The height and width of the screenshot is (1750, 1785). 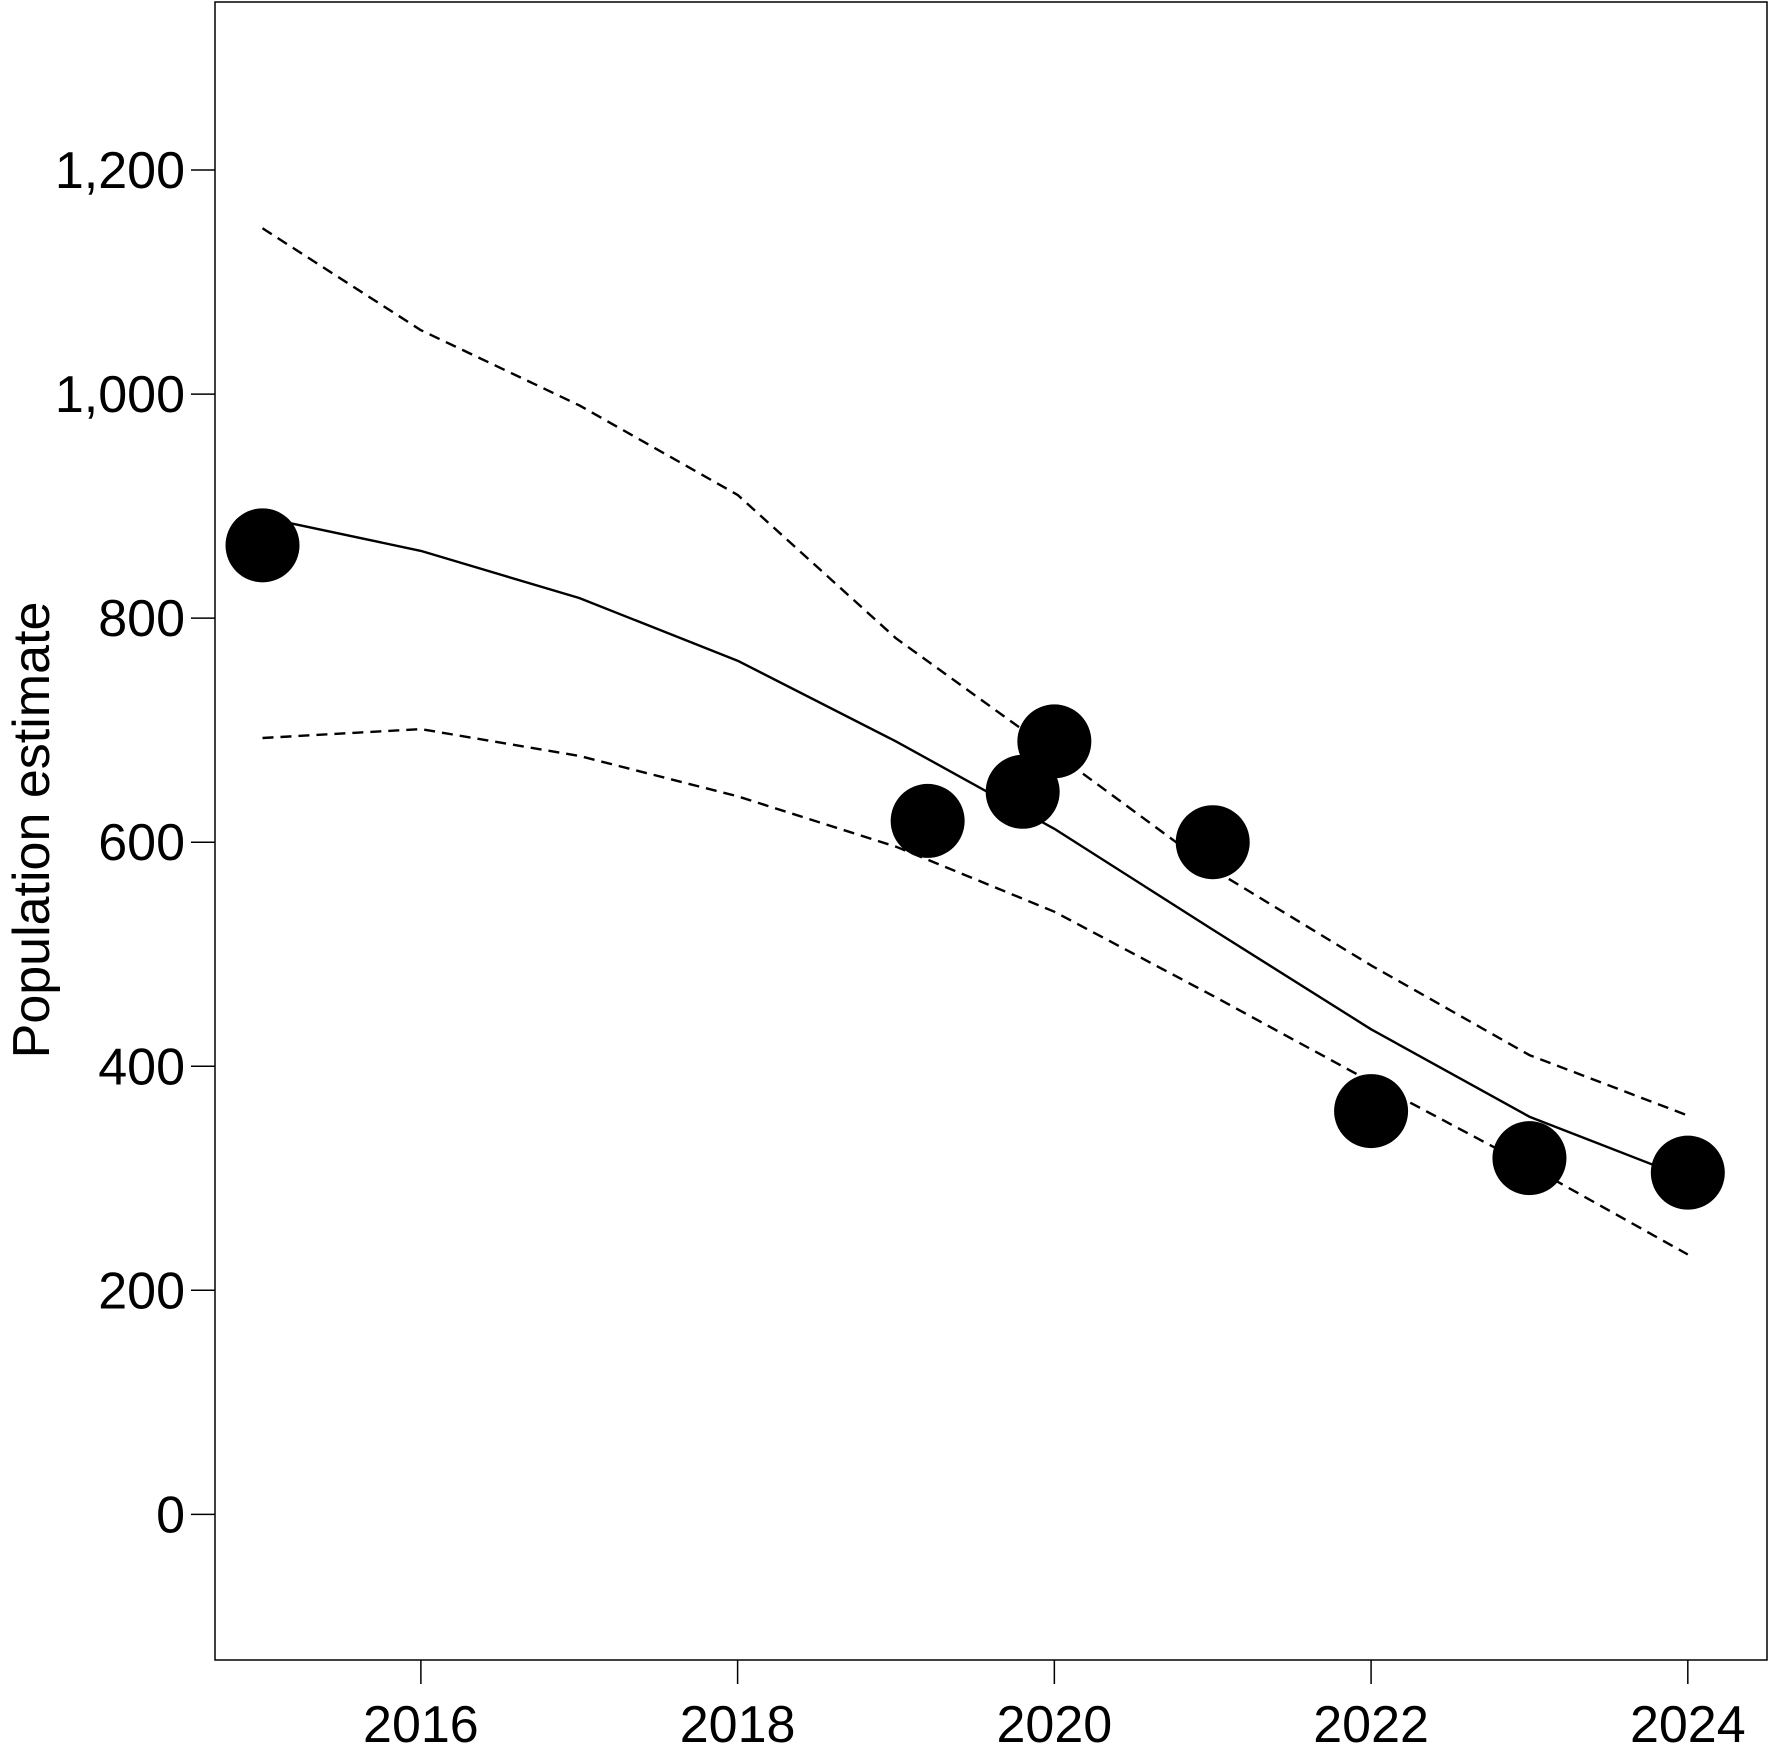 I want to click on y-tick-label: 1,200, so click(x=120, y=171).